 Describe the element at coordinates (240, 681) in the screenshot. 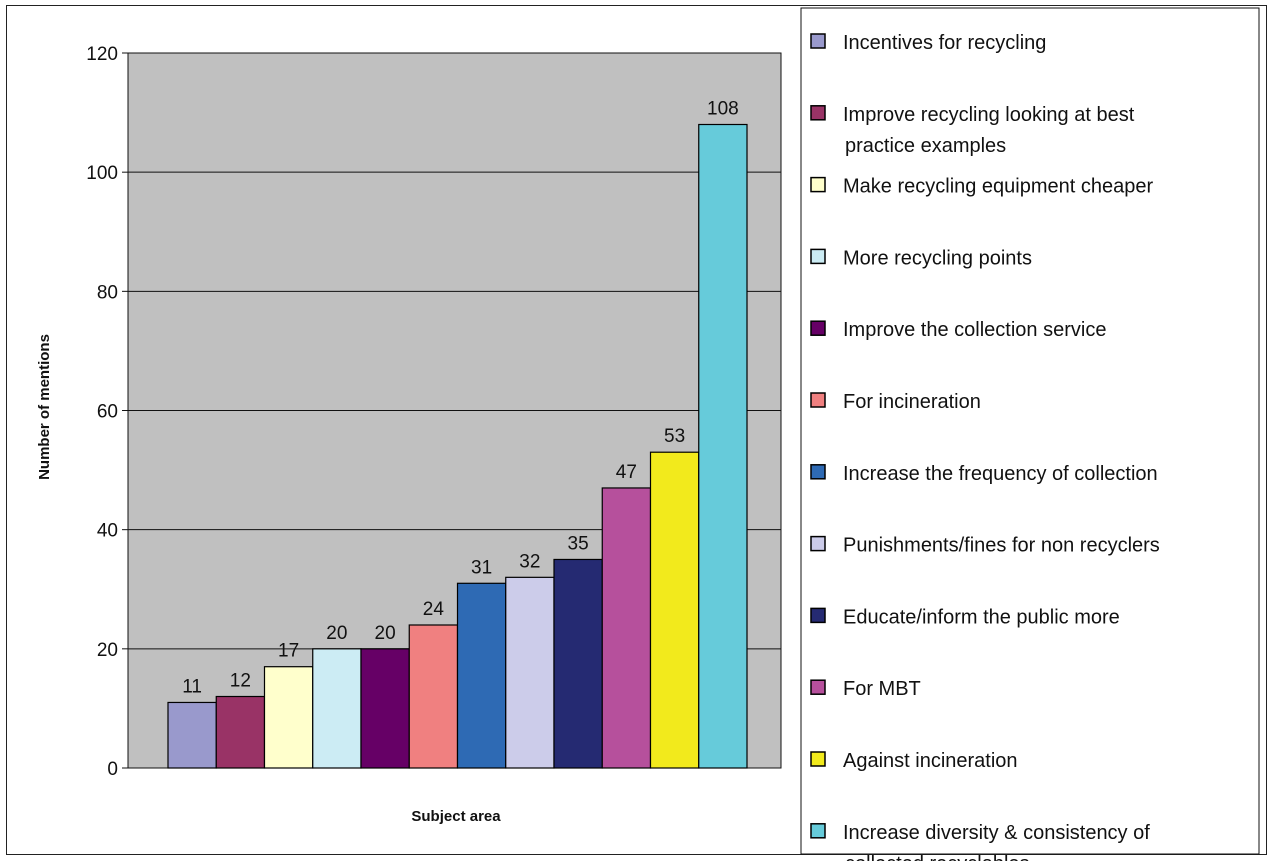

I see `data-label: 12` at that location.